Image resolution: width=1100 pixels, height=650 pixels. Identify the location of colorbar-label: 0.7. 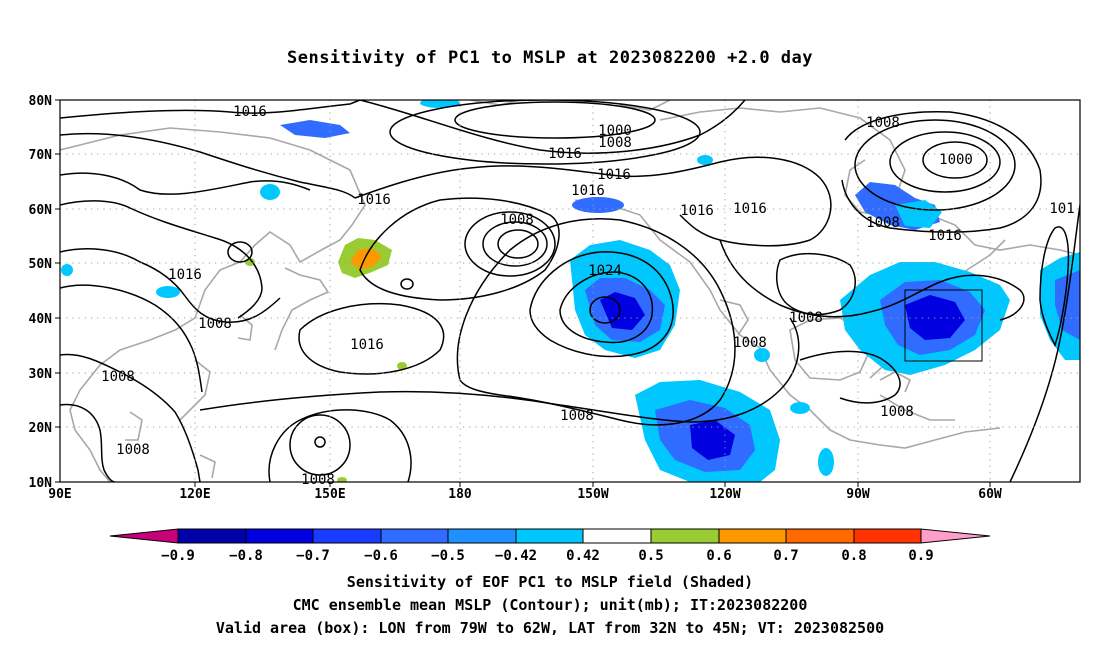
(785, 556).